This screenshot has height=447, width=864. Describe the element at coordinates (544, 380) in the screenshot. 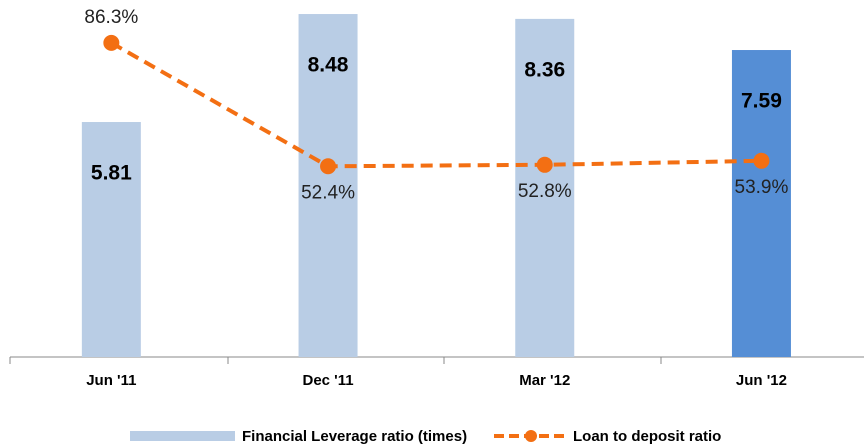

I see `x-tick-label: Mar '12` at that location.